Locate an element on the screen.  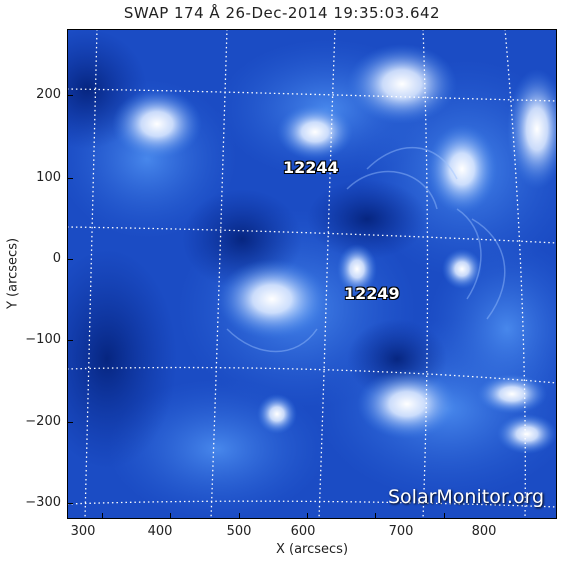
x-tick-label: 700 is located at coordinates (401, 531).